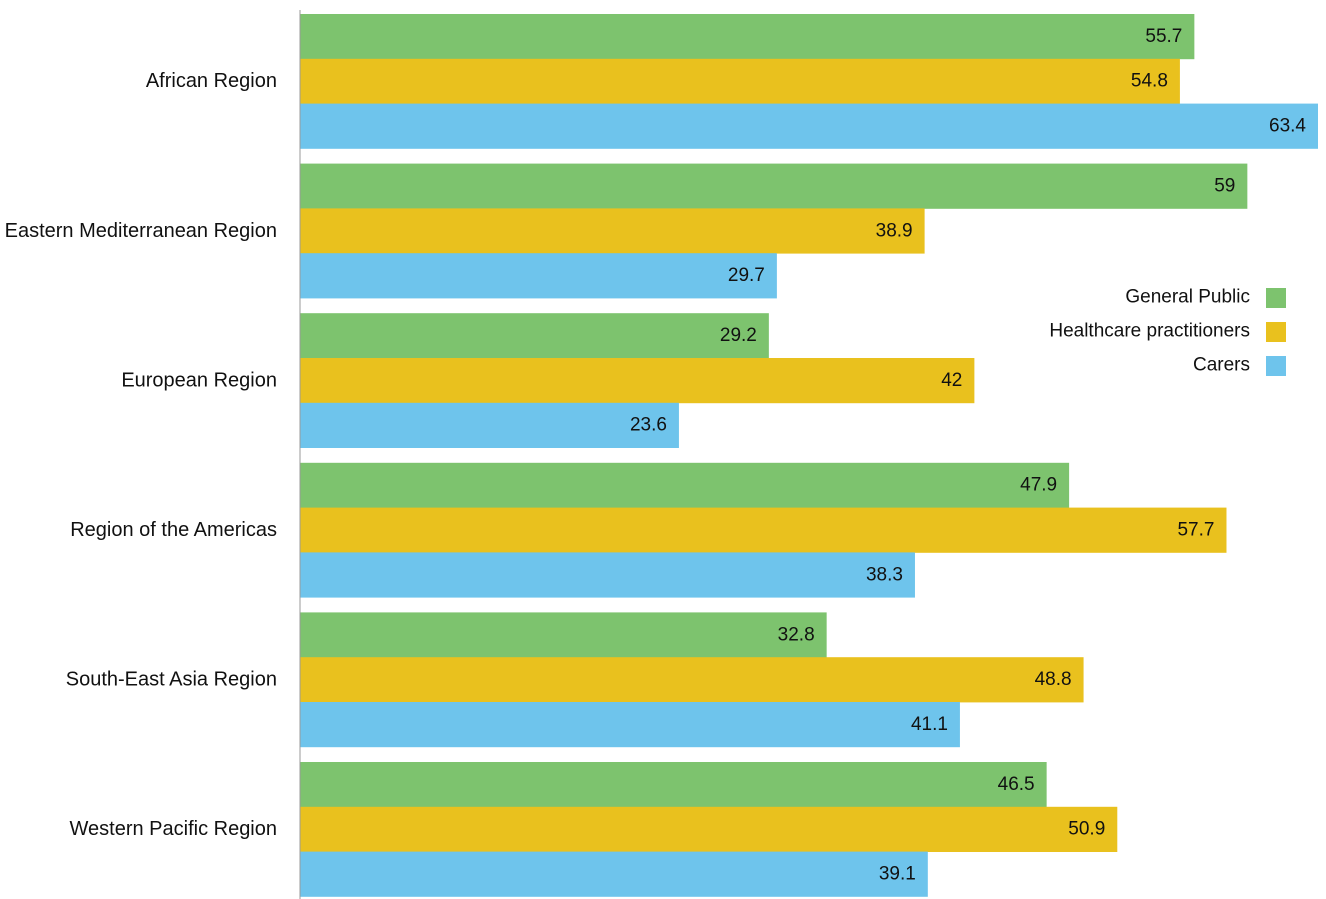 The image size is (1326, 899). Describe the element at coordinates (489, 425) in the screenshot. I see `bar-european-region-carers` at that location.